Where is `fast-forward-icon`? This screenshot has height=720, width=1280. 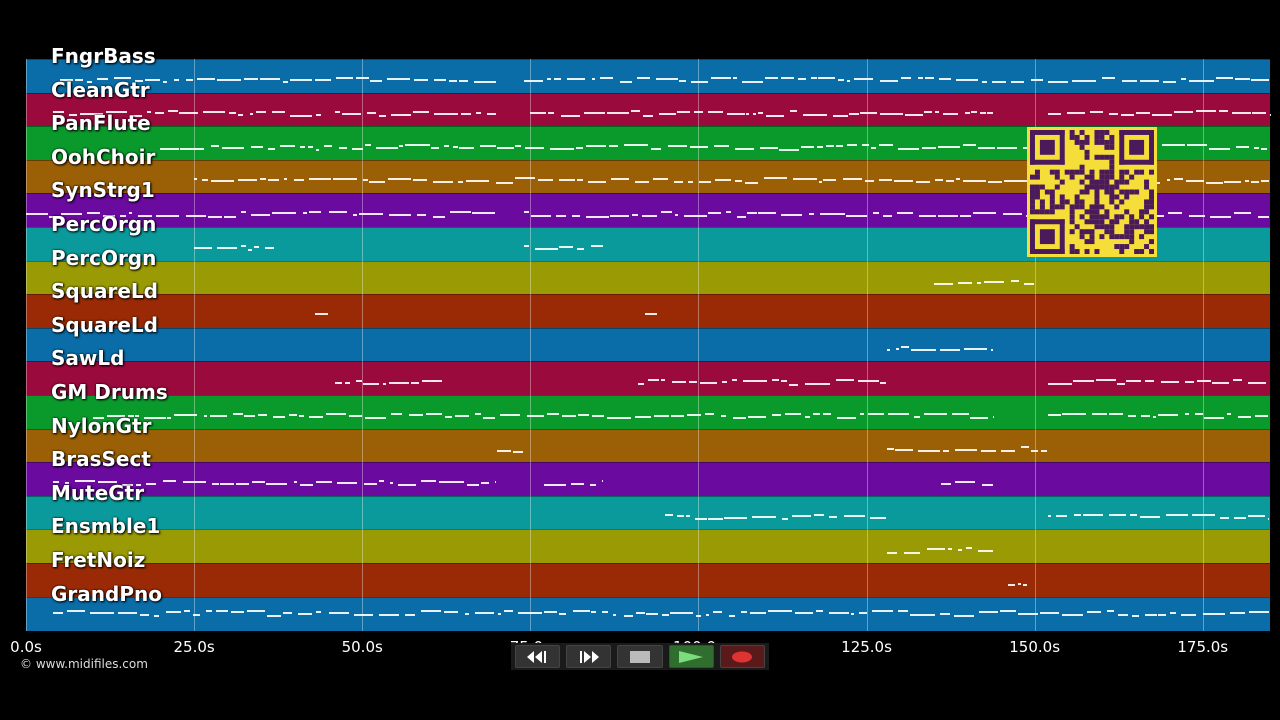 fast-forward-icon is located at coordinates (589, 656).